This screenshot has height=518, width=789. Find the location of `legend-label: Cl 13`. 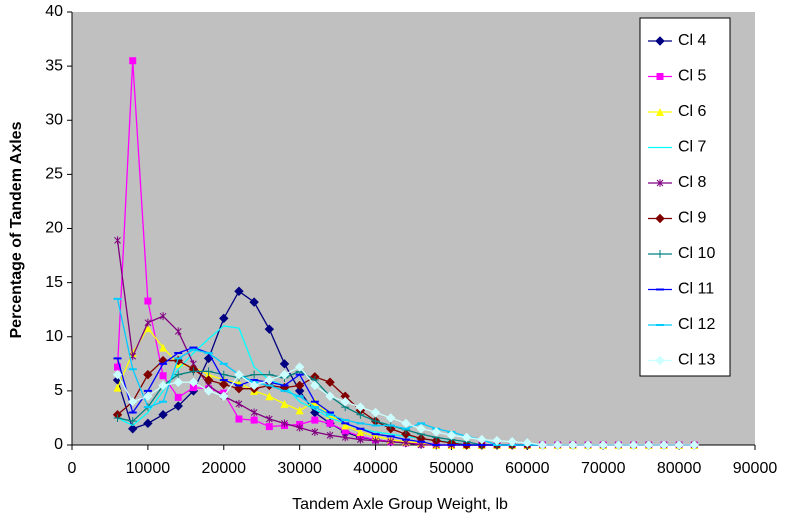

legend-label: Cl 13 is located at coordinates (696, 360).